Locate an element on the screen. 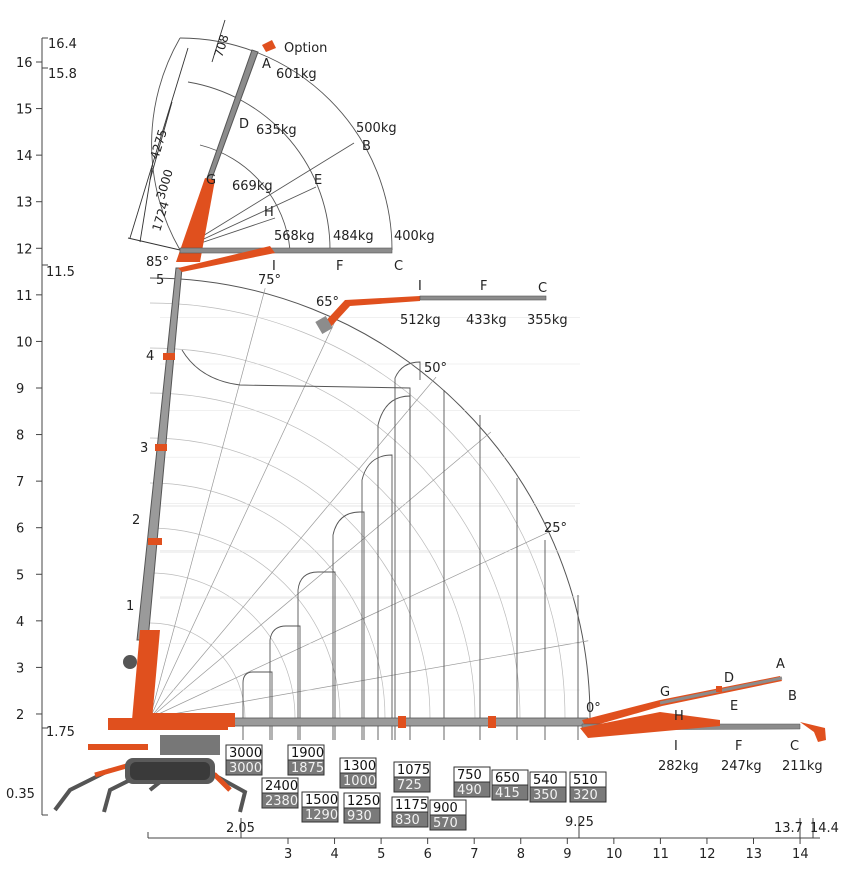 Image resolution: width=850 pixels, height=873 pixels. dim-4275: 4275 is located at coordinates (158, 144).